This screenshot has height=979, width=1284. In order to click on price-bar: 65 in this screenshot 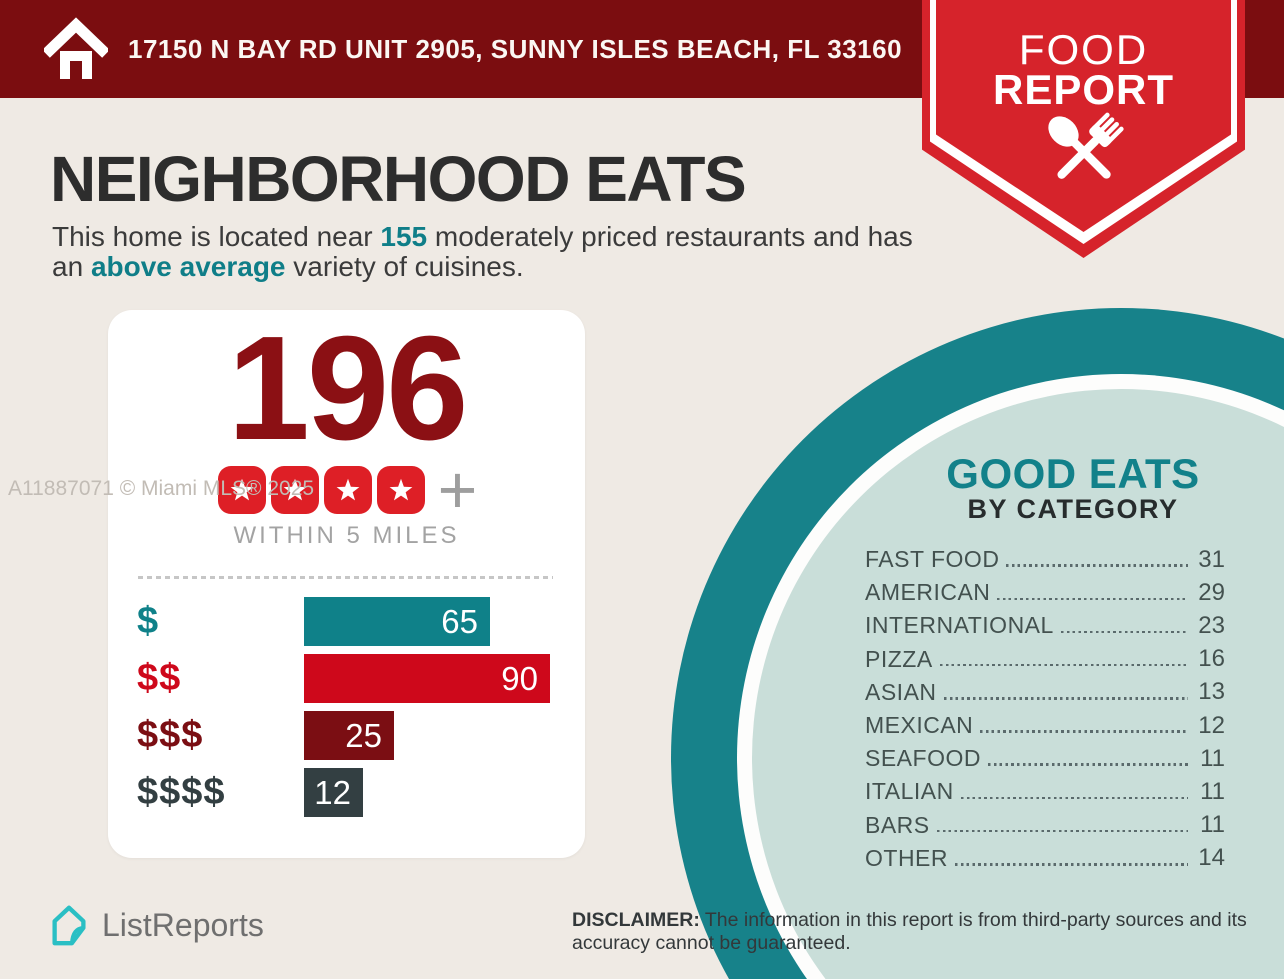, I will do `click(397, 621)`.